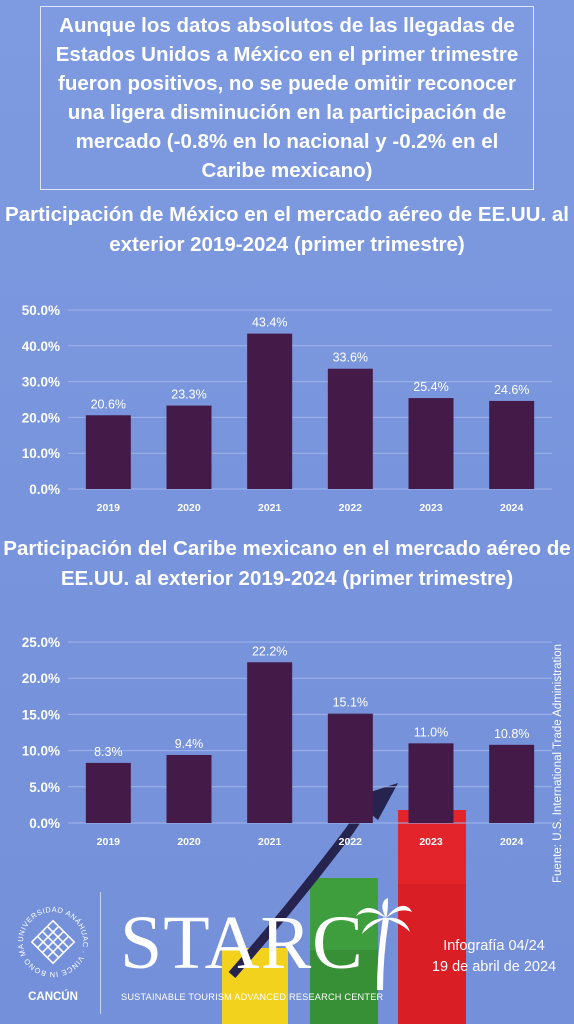 The height and width of the screenshot is (1024, 574). Describe the element at coordinates (242, 943) in the screenshot. I see `starc-brand: STARC` at that location.